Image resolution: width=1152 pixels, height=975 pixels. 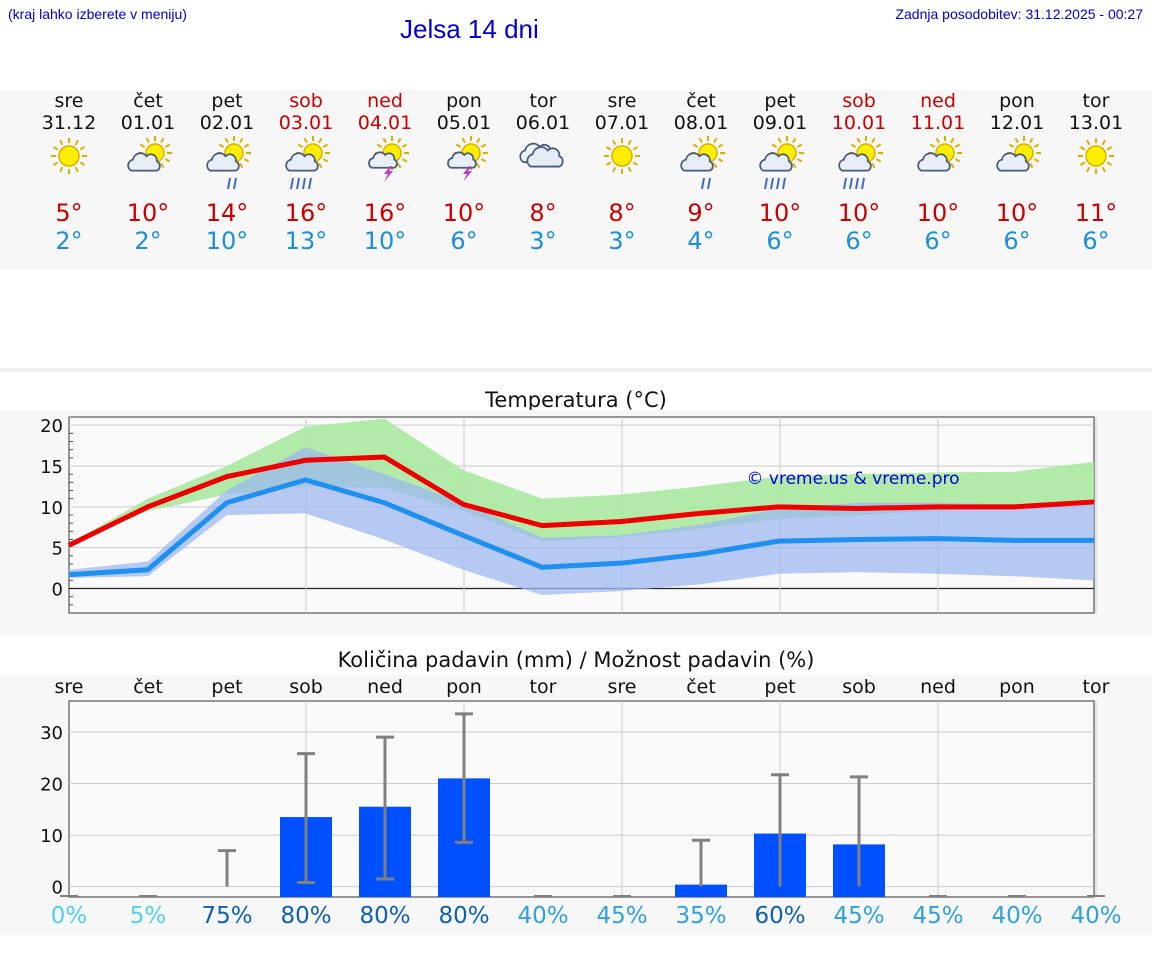 What do you see at coordinates (306, 101) in the screenshot?
I see `day-name: sob` at bounding box center [306, 101].